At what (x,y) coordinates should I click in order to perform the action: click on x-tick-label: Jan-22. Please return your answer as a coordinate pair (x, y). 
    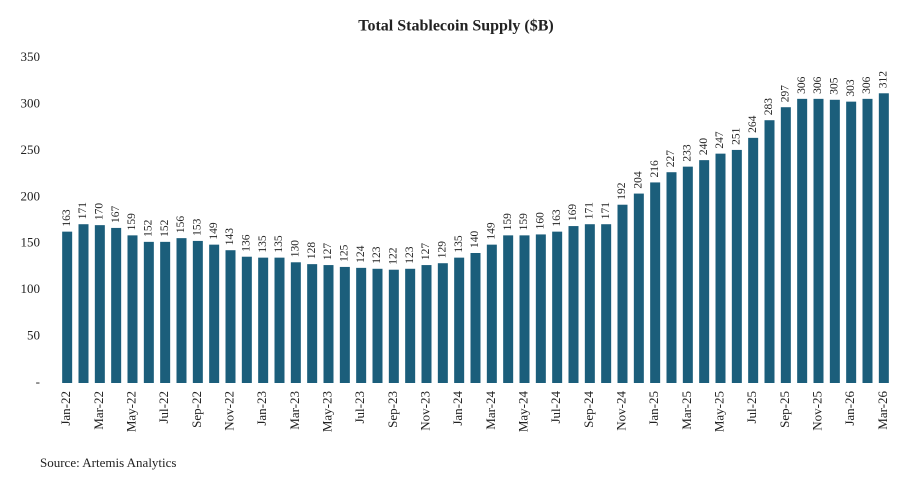
    Looking at the image, I should click on (65, 408).